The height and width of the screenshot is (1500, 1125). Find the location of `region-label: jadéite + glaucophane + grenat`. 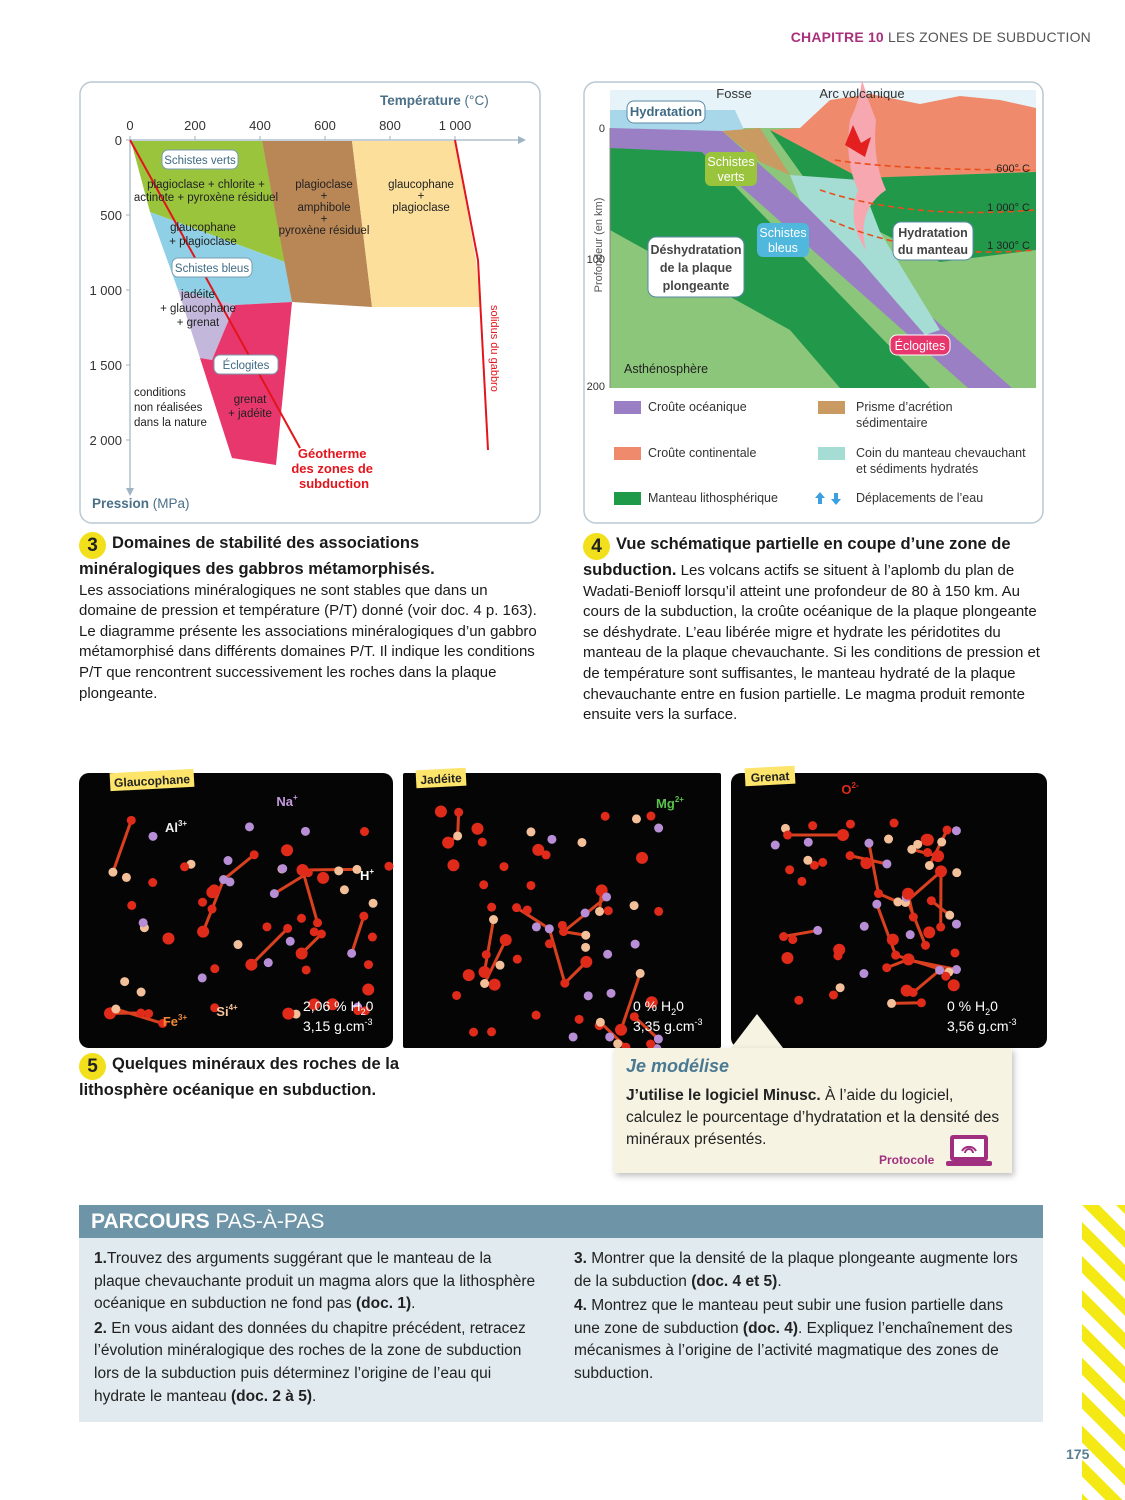

region-label: jadéite + glaucophane + grenat is located at coordinates (198, 309).